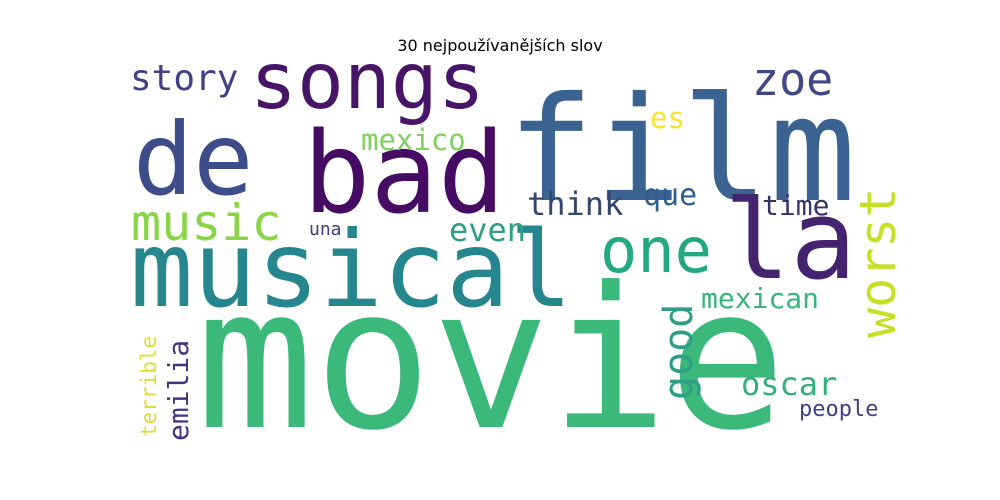 The width and height of the screenshot is (1000, 500). Describe the element at coordinates (149, 386) in the screenshot. I see `word-terrible: terrible` at that location.